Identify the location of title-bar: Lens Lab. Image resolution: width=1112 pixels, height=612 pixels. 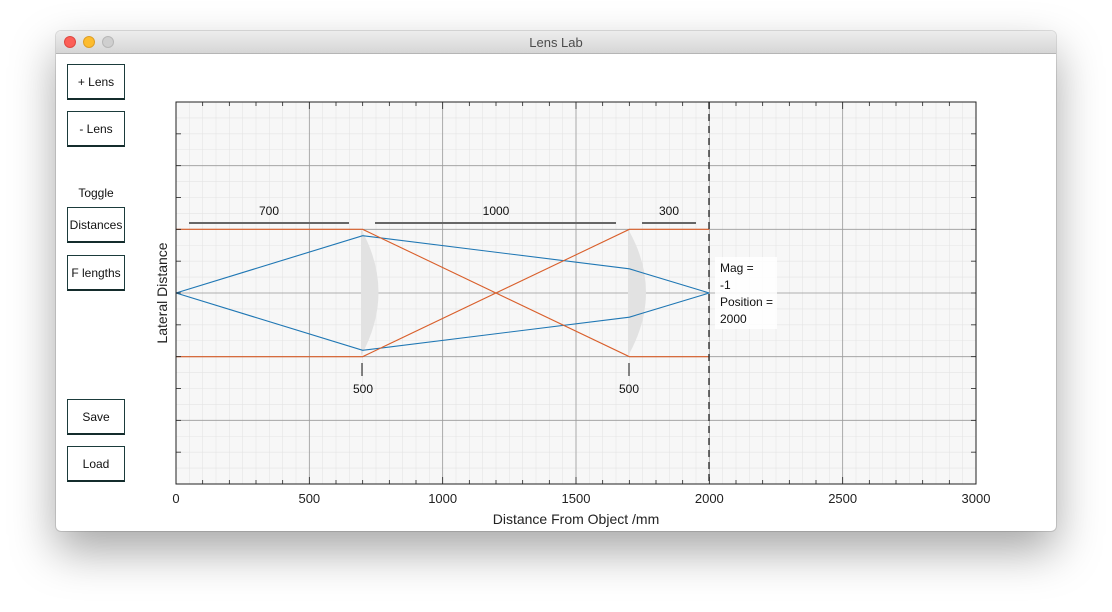
(556, 42).